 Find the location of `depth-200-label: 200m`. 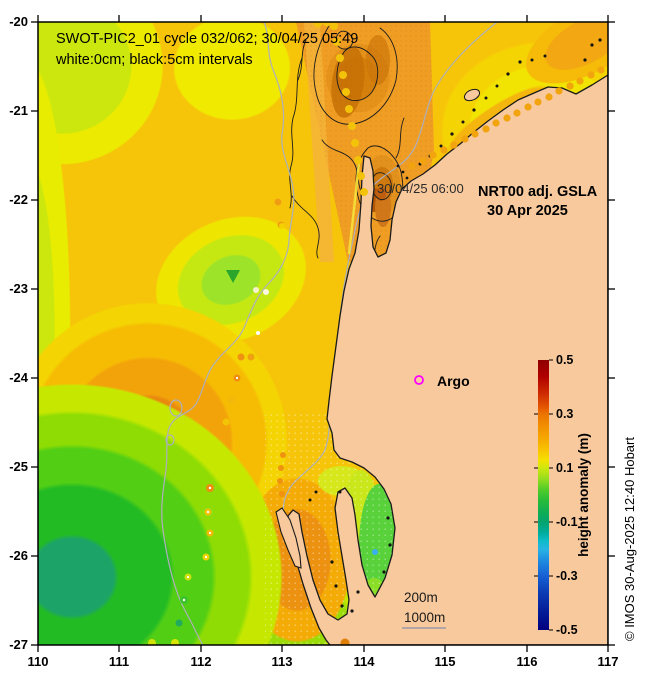

depth-200-label: 200m is located at coordinates (421, 597).